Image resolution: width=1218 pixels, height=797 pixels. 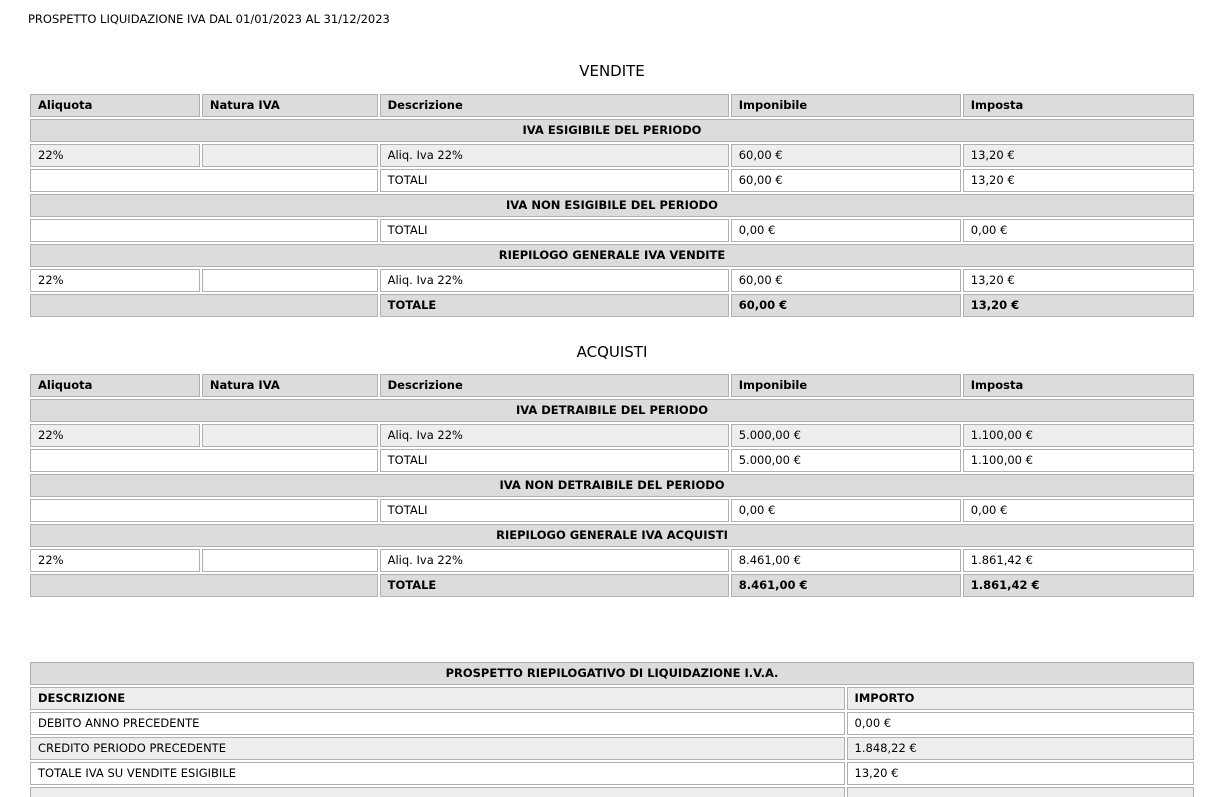 I want to click on col-header-importo: IMPORTO, so click(x=1020, y=698).